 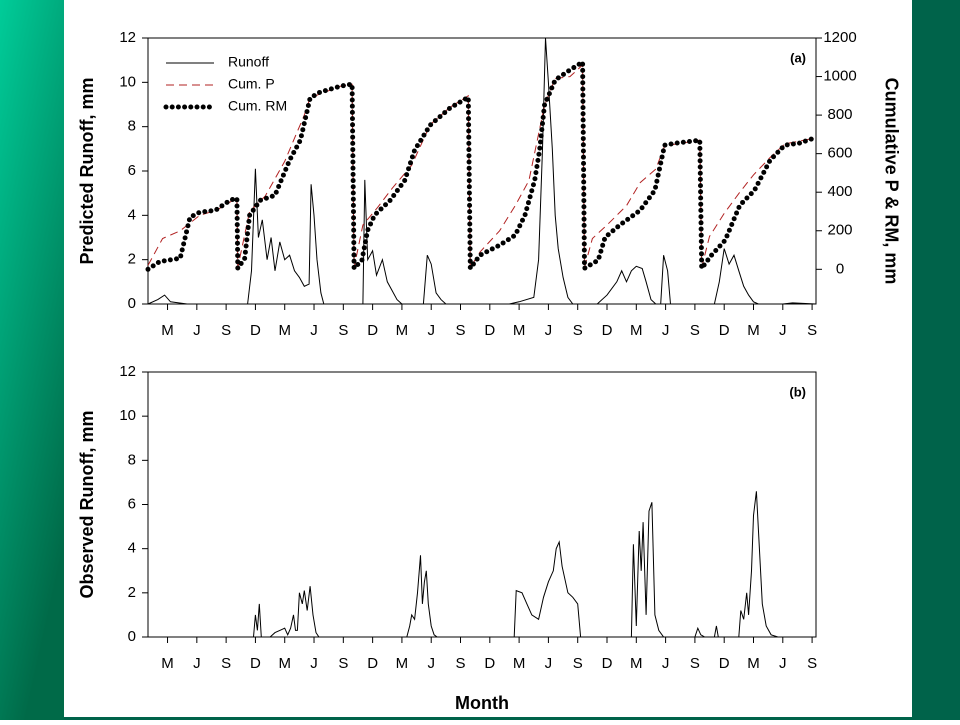 I want to click on bottom-rule, so click(x=488, y=718).